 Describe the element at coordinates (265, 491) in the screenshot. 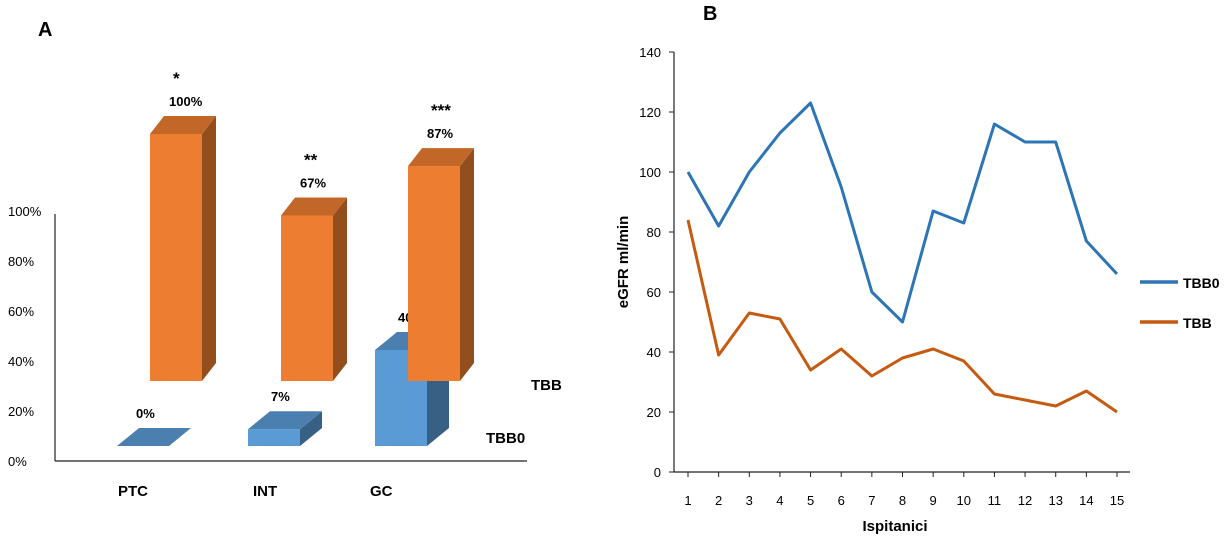

I see `category-label: INT` at that location.